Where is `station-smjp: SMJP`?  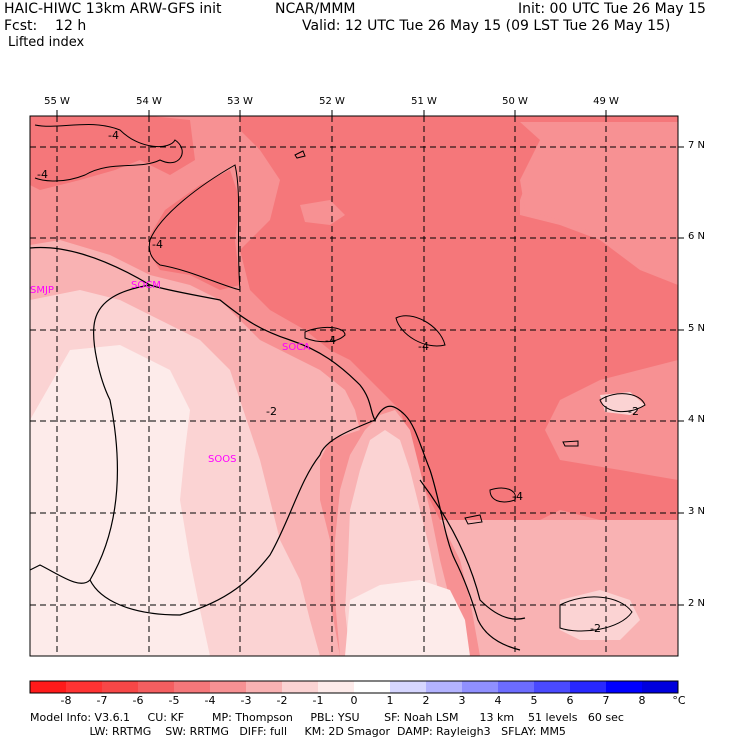
station-smjp: SMJP is located at coordinates (42, 290).